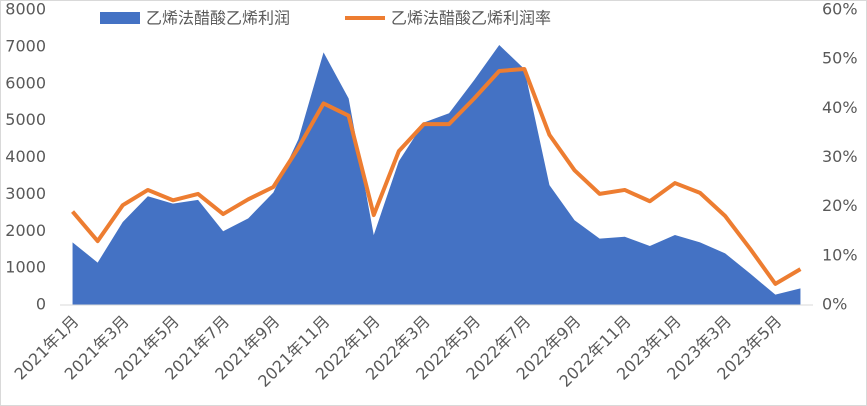  I want to click on y2-tick-label: 30%, so click(840, 156).